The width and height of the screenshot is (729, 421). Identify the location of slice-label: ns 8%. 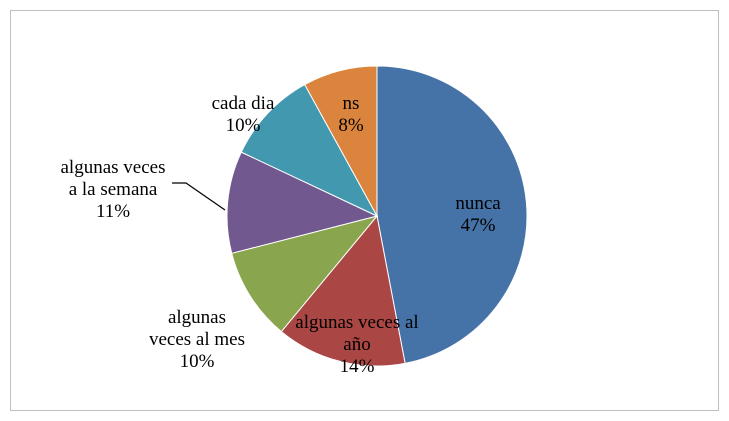
(351, 115).